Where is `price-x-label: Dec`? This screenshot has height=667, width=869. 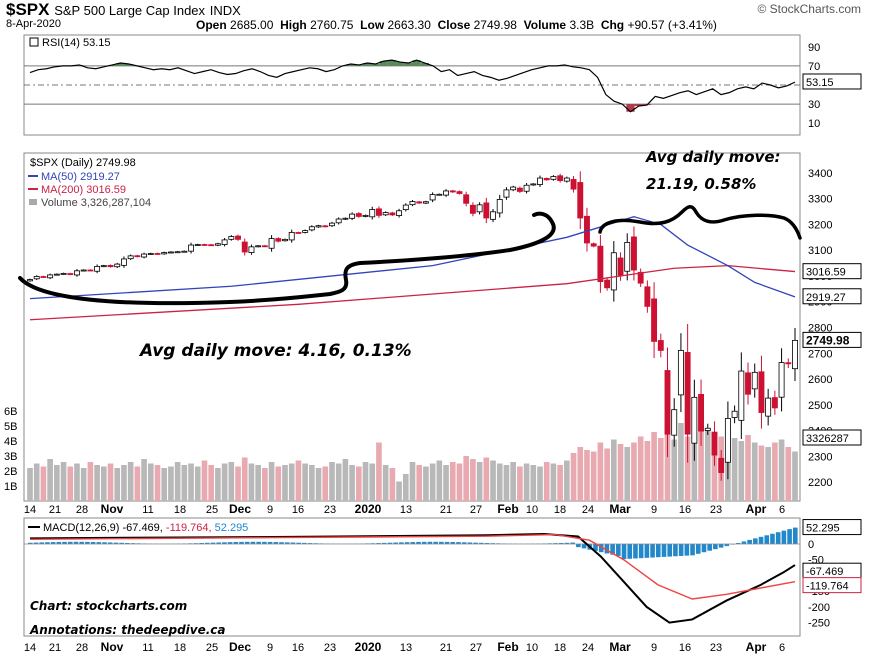 price-x-label: Dec is located at coordinates (240, 509).